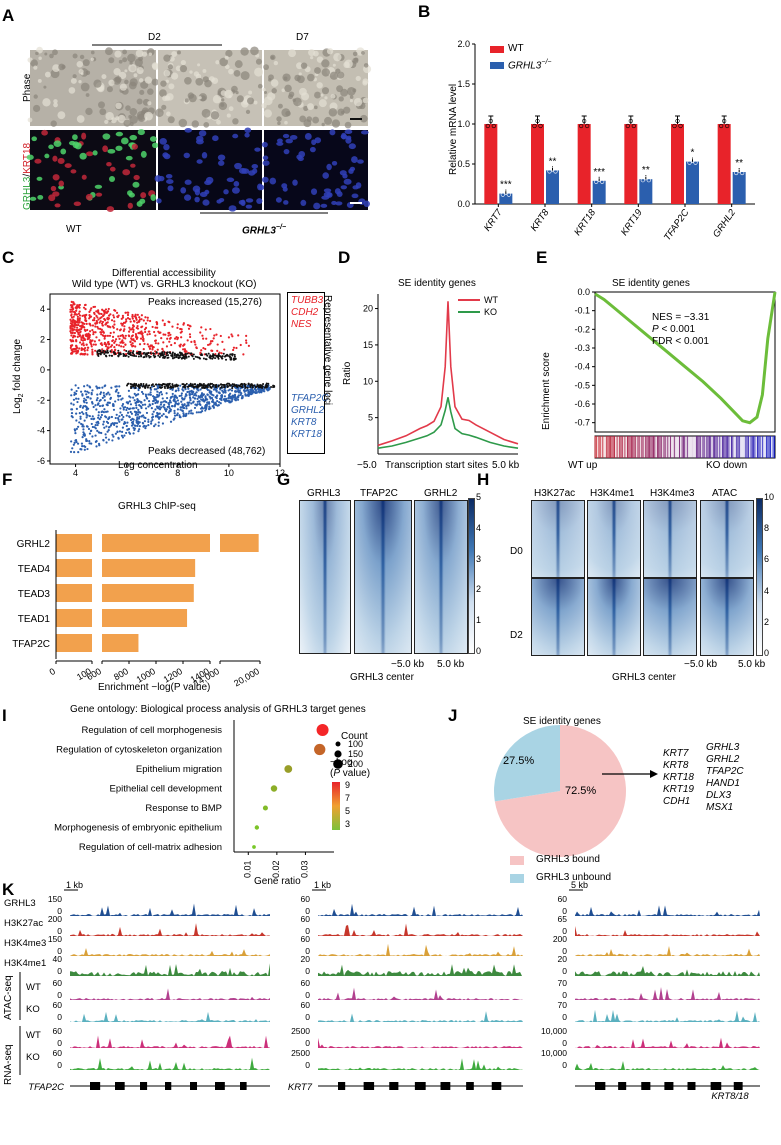 Image resolution: width=781 pixels, height=1145 pixels. What do you see at coordinates (693, 153) in the screenshot?
I see `b-sig-label: *` at bounding box center [693, 153].